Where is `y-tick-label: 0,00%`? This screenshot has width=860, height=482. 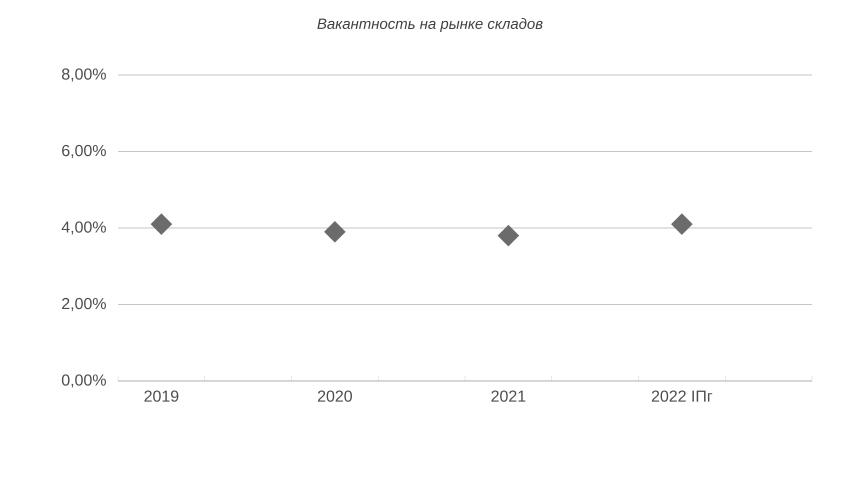 y-tick-label: 0,00% is located at coordinates (84, 381).